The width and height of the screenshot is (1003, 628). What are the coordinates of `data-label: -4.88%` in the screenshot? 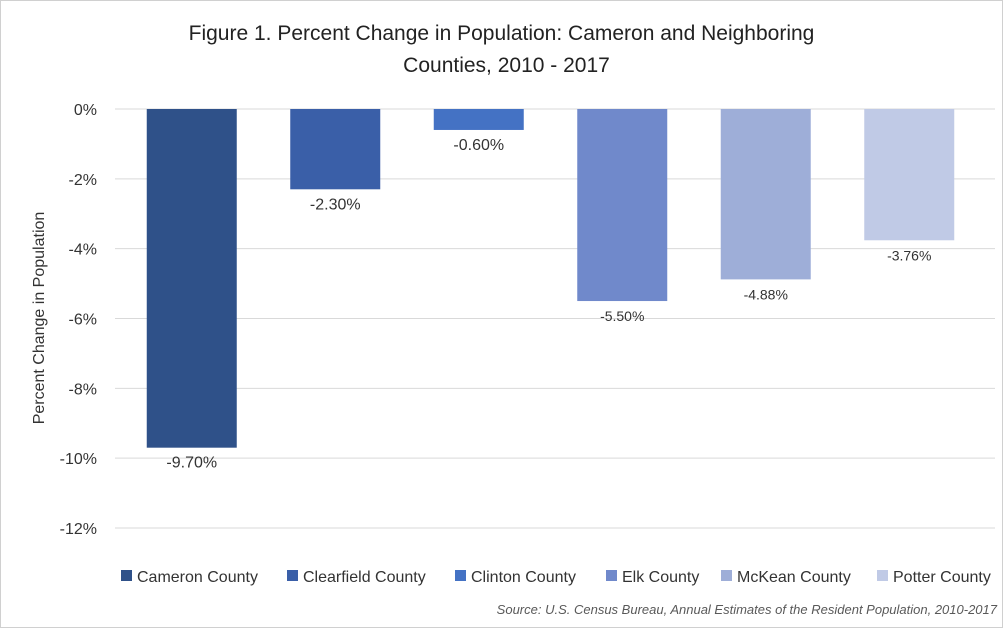 It's located at (766, 294).